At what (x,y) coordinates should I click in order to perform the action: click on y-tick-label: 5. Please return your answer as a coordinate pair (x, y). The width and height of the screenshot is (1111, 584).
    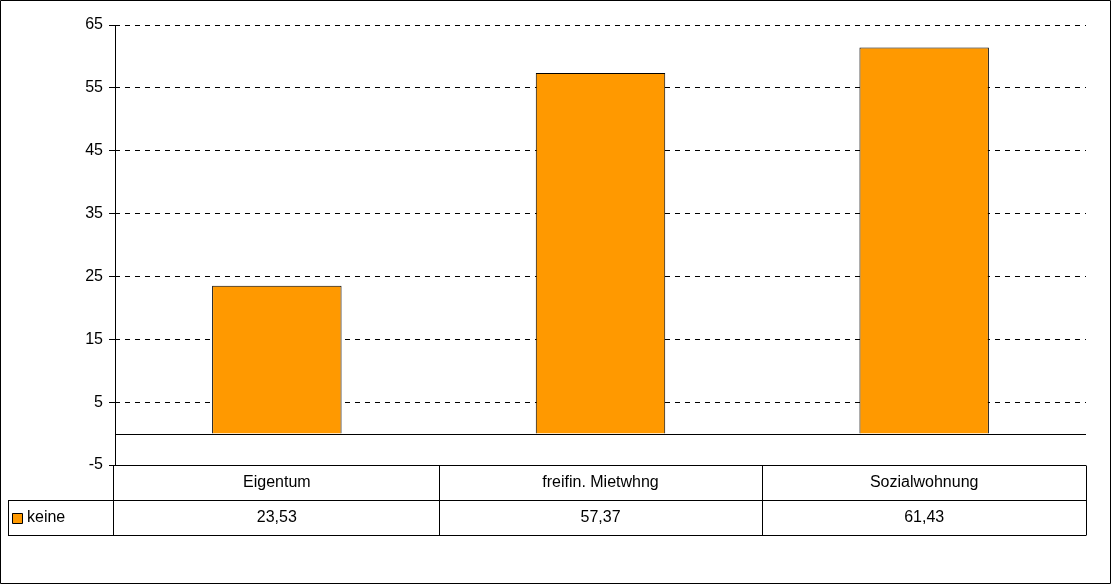
    Looking at the image, I should click on (99, 401).